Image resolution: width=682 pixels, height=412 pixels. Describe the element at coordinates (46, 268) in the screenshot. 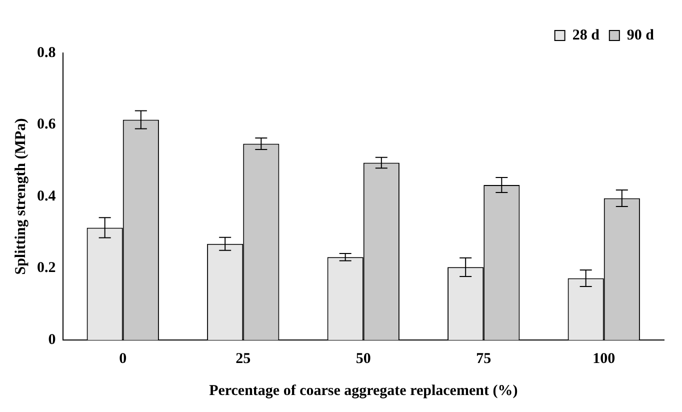

I see `y-tick-label: 0.2` at that location.